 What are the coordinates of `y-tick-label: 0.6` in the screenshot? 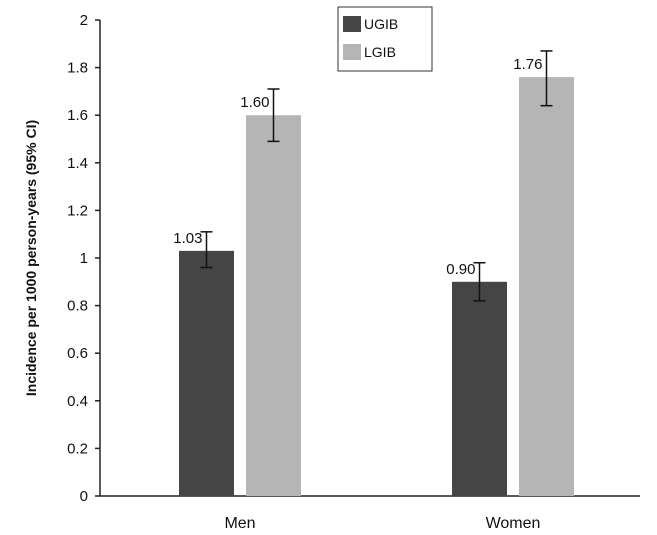 It's located at (77, 353).